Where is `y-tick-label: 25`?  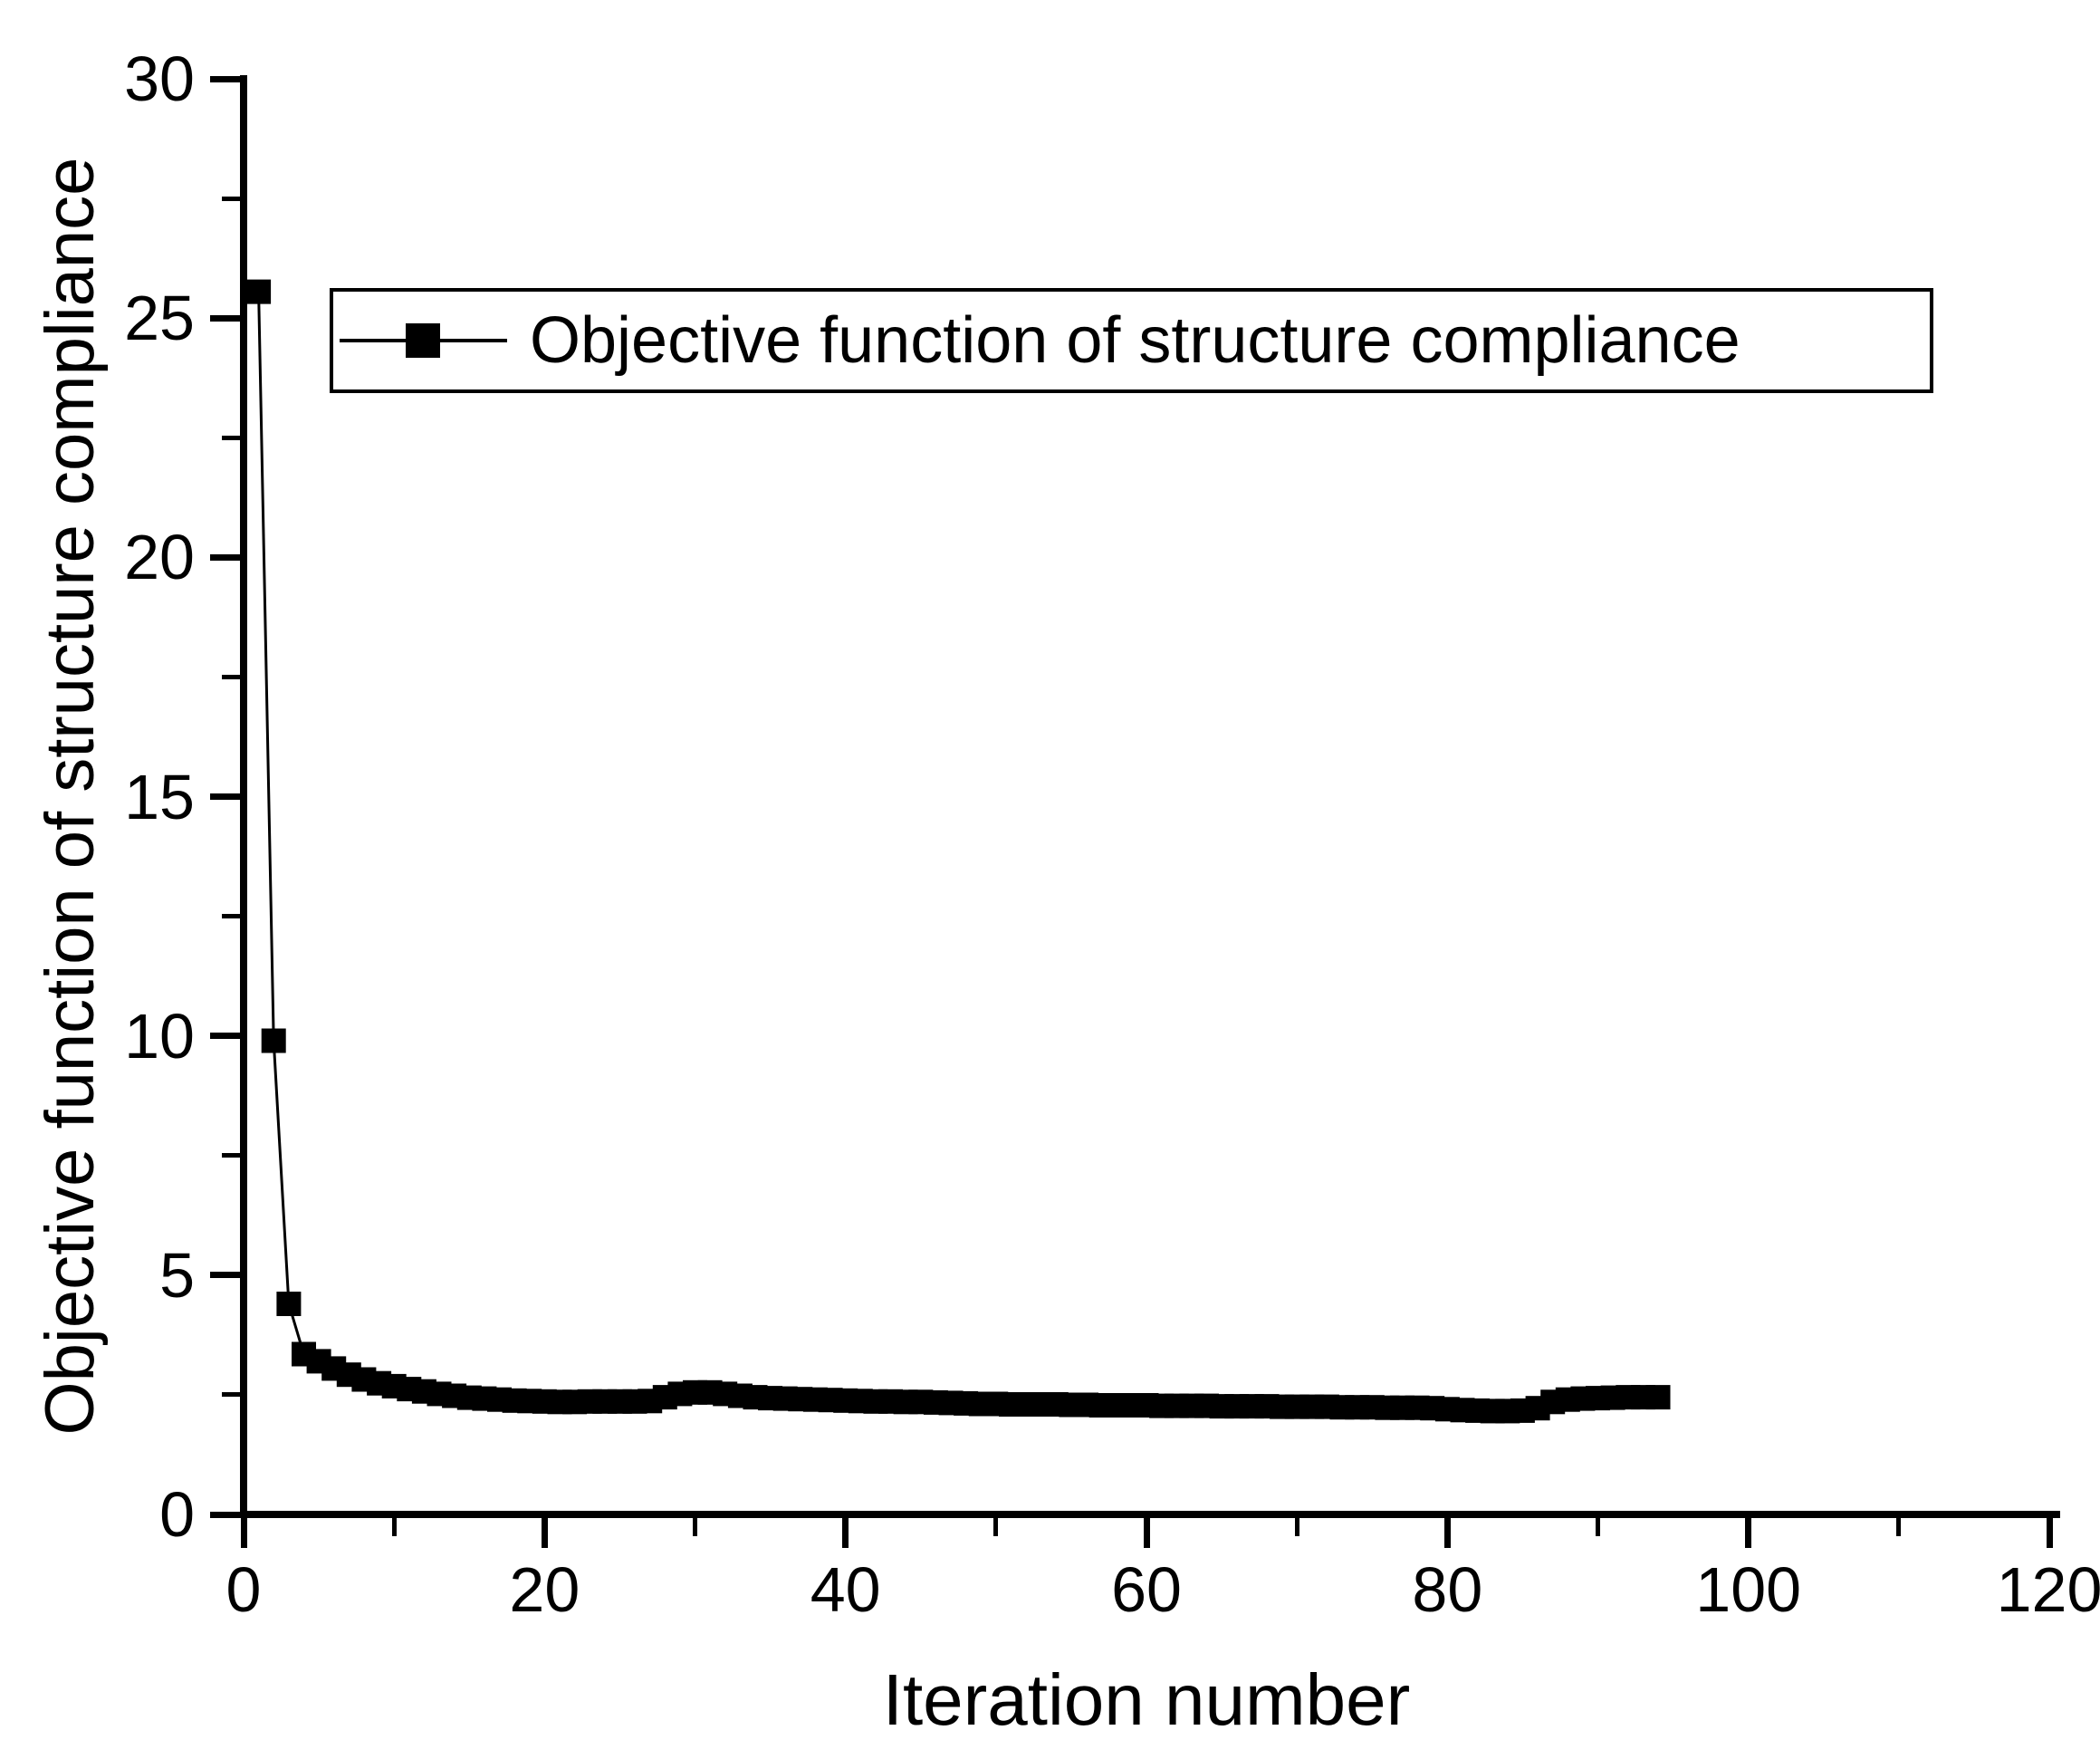
y-tick-label: 25 is located at coordinates (159, 318).